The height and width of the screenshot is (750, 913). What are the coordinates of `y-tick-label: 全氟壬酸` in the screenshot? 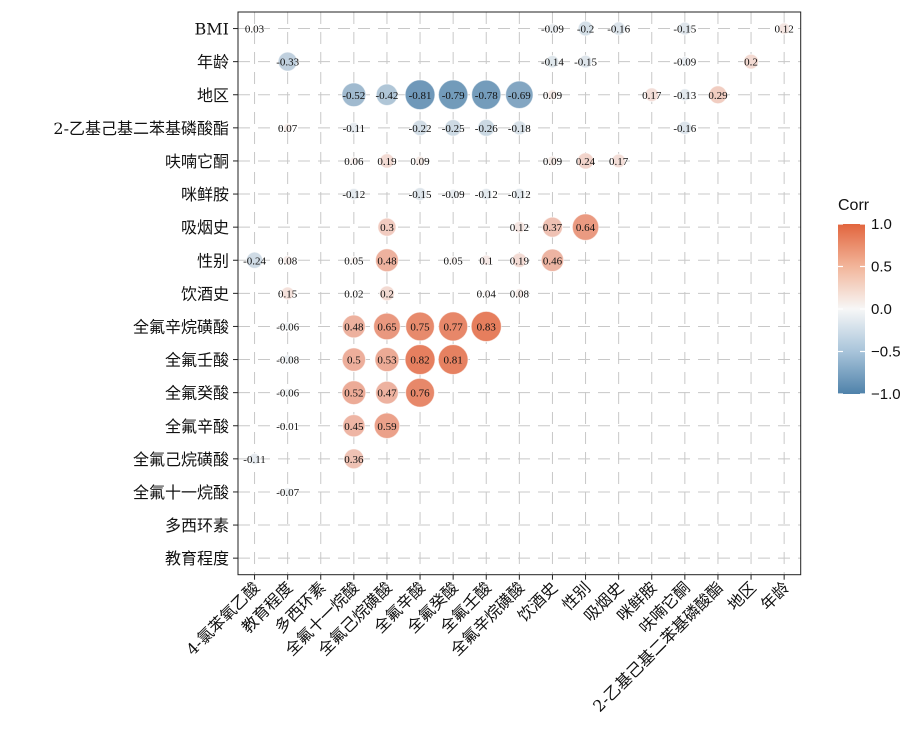 It's located at (197, 360).